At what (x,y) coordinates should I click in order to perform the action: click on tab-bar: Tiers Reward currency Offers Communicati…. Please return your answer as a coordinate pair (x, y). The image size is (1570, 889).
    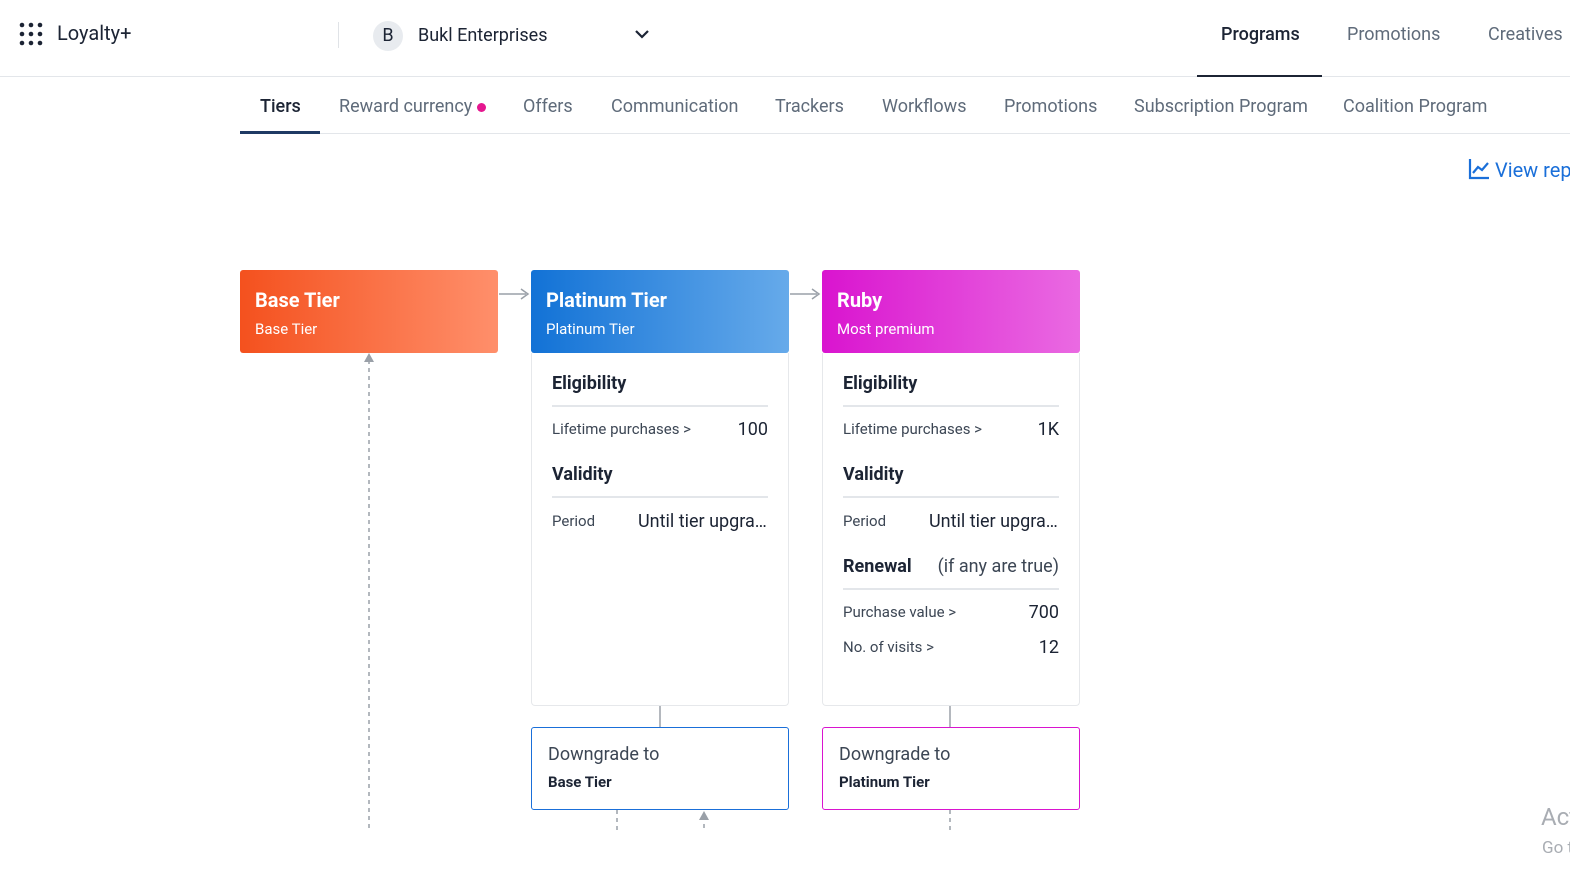
    Looking at the image, I should click on (905, 105).